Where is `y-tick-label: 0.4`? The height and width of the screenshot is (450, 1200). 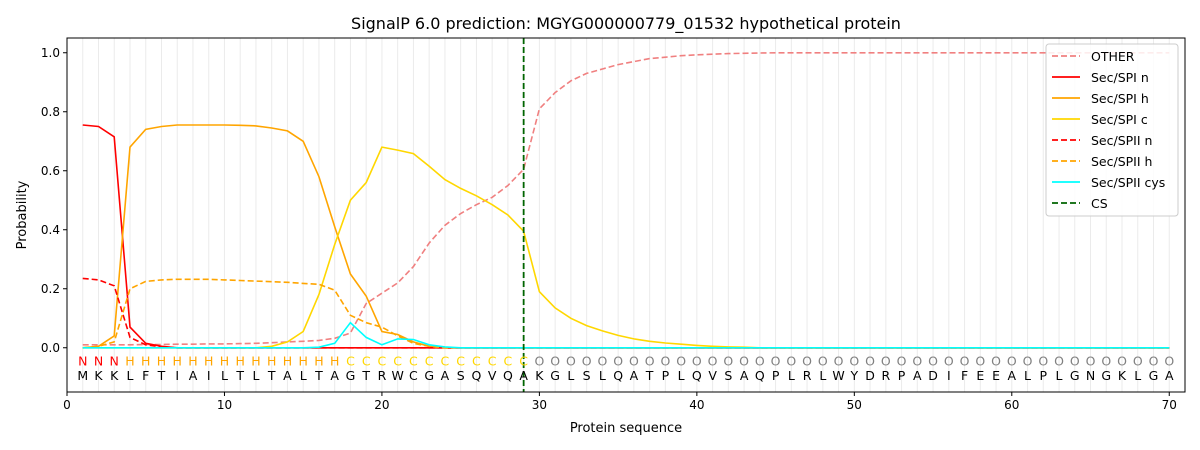
y-tick-label: 0.4 is located at coordinates (50, 230).